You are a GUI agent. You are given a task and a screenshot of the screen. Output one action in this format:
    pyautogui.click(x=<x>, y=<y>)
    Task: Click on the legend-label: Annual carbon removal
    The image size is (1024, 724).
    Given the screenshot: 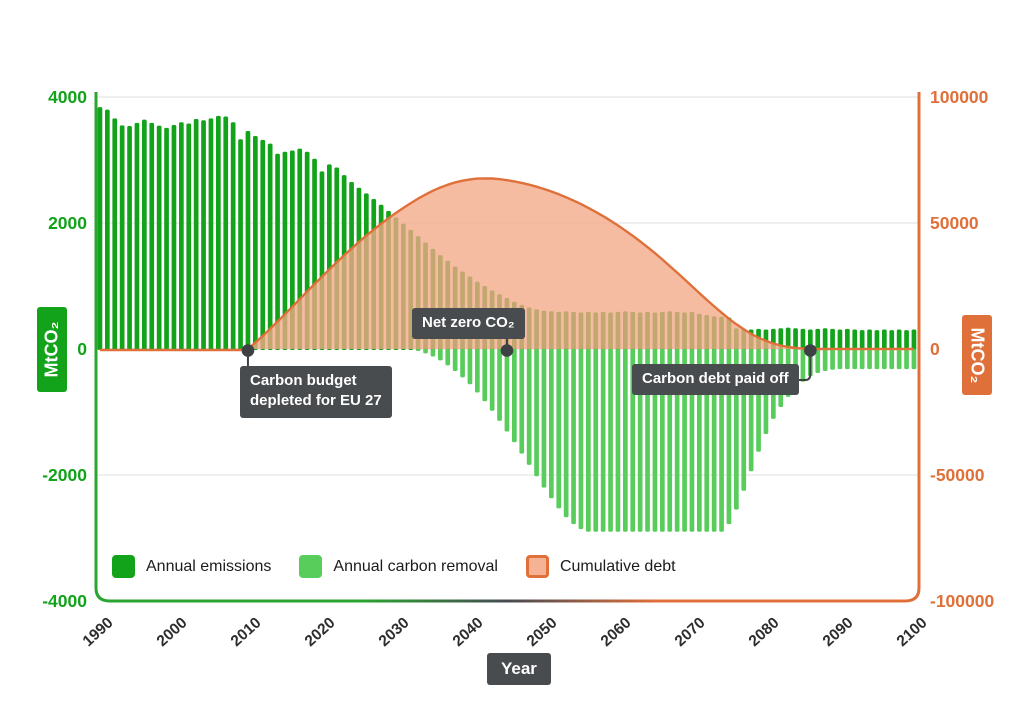 What is the action you would take?
    pyautogui.click(x=415, y=566)
    